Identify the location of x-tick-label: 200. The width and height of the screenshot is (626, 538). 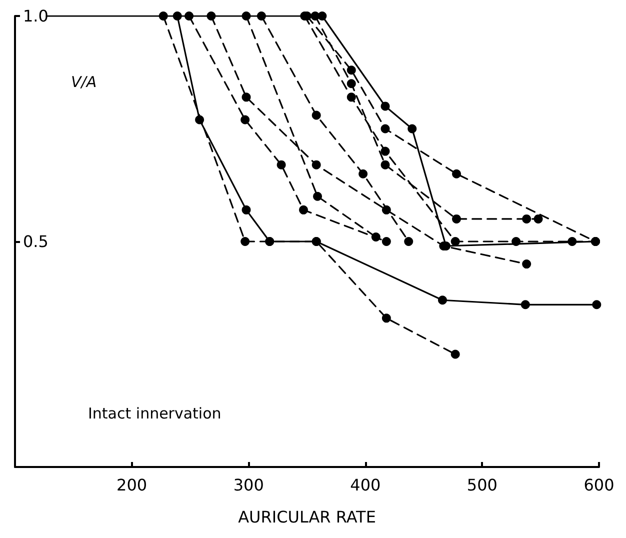
(132, 485).